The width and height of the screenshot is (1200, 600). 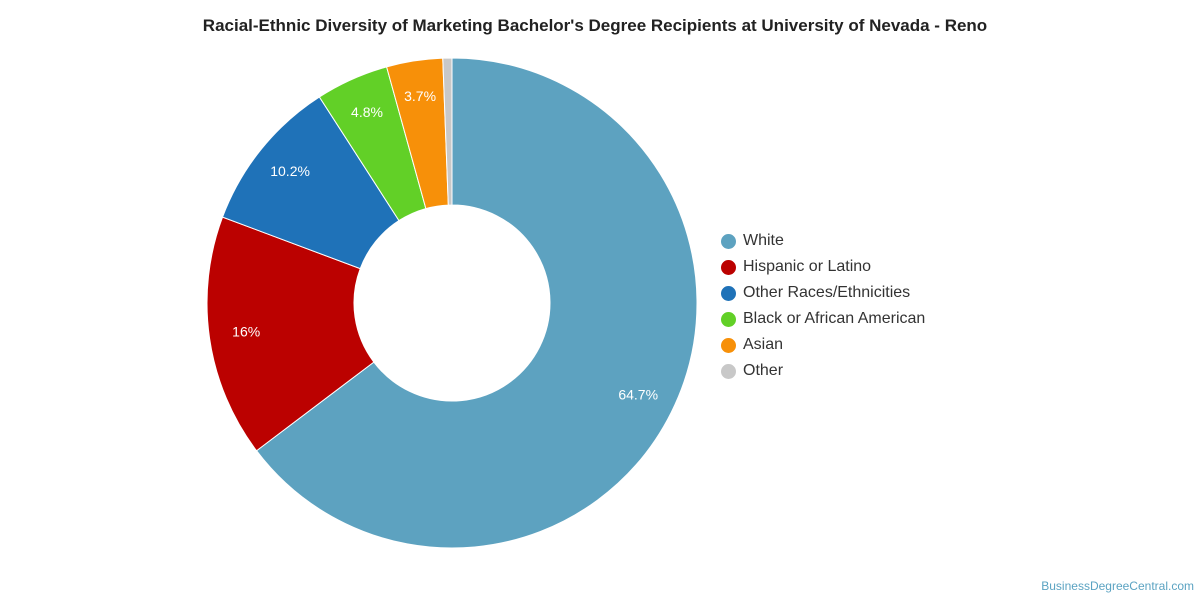 I want to click on slice-label-black-or-african-american: 4.8%, so click(x=367, y=112).